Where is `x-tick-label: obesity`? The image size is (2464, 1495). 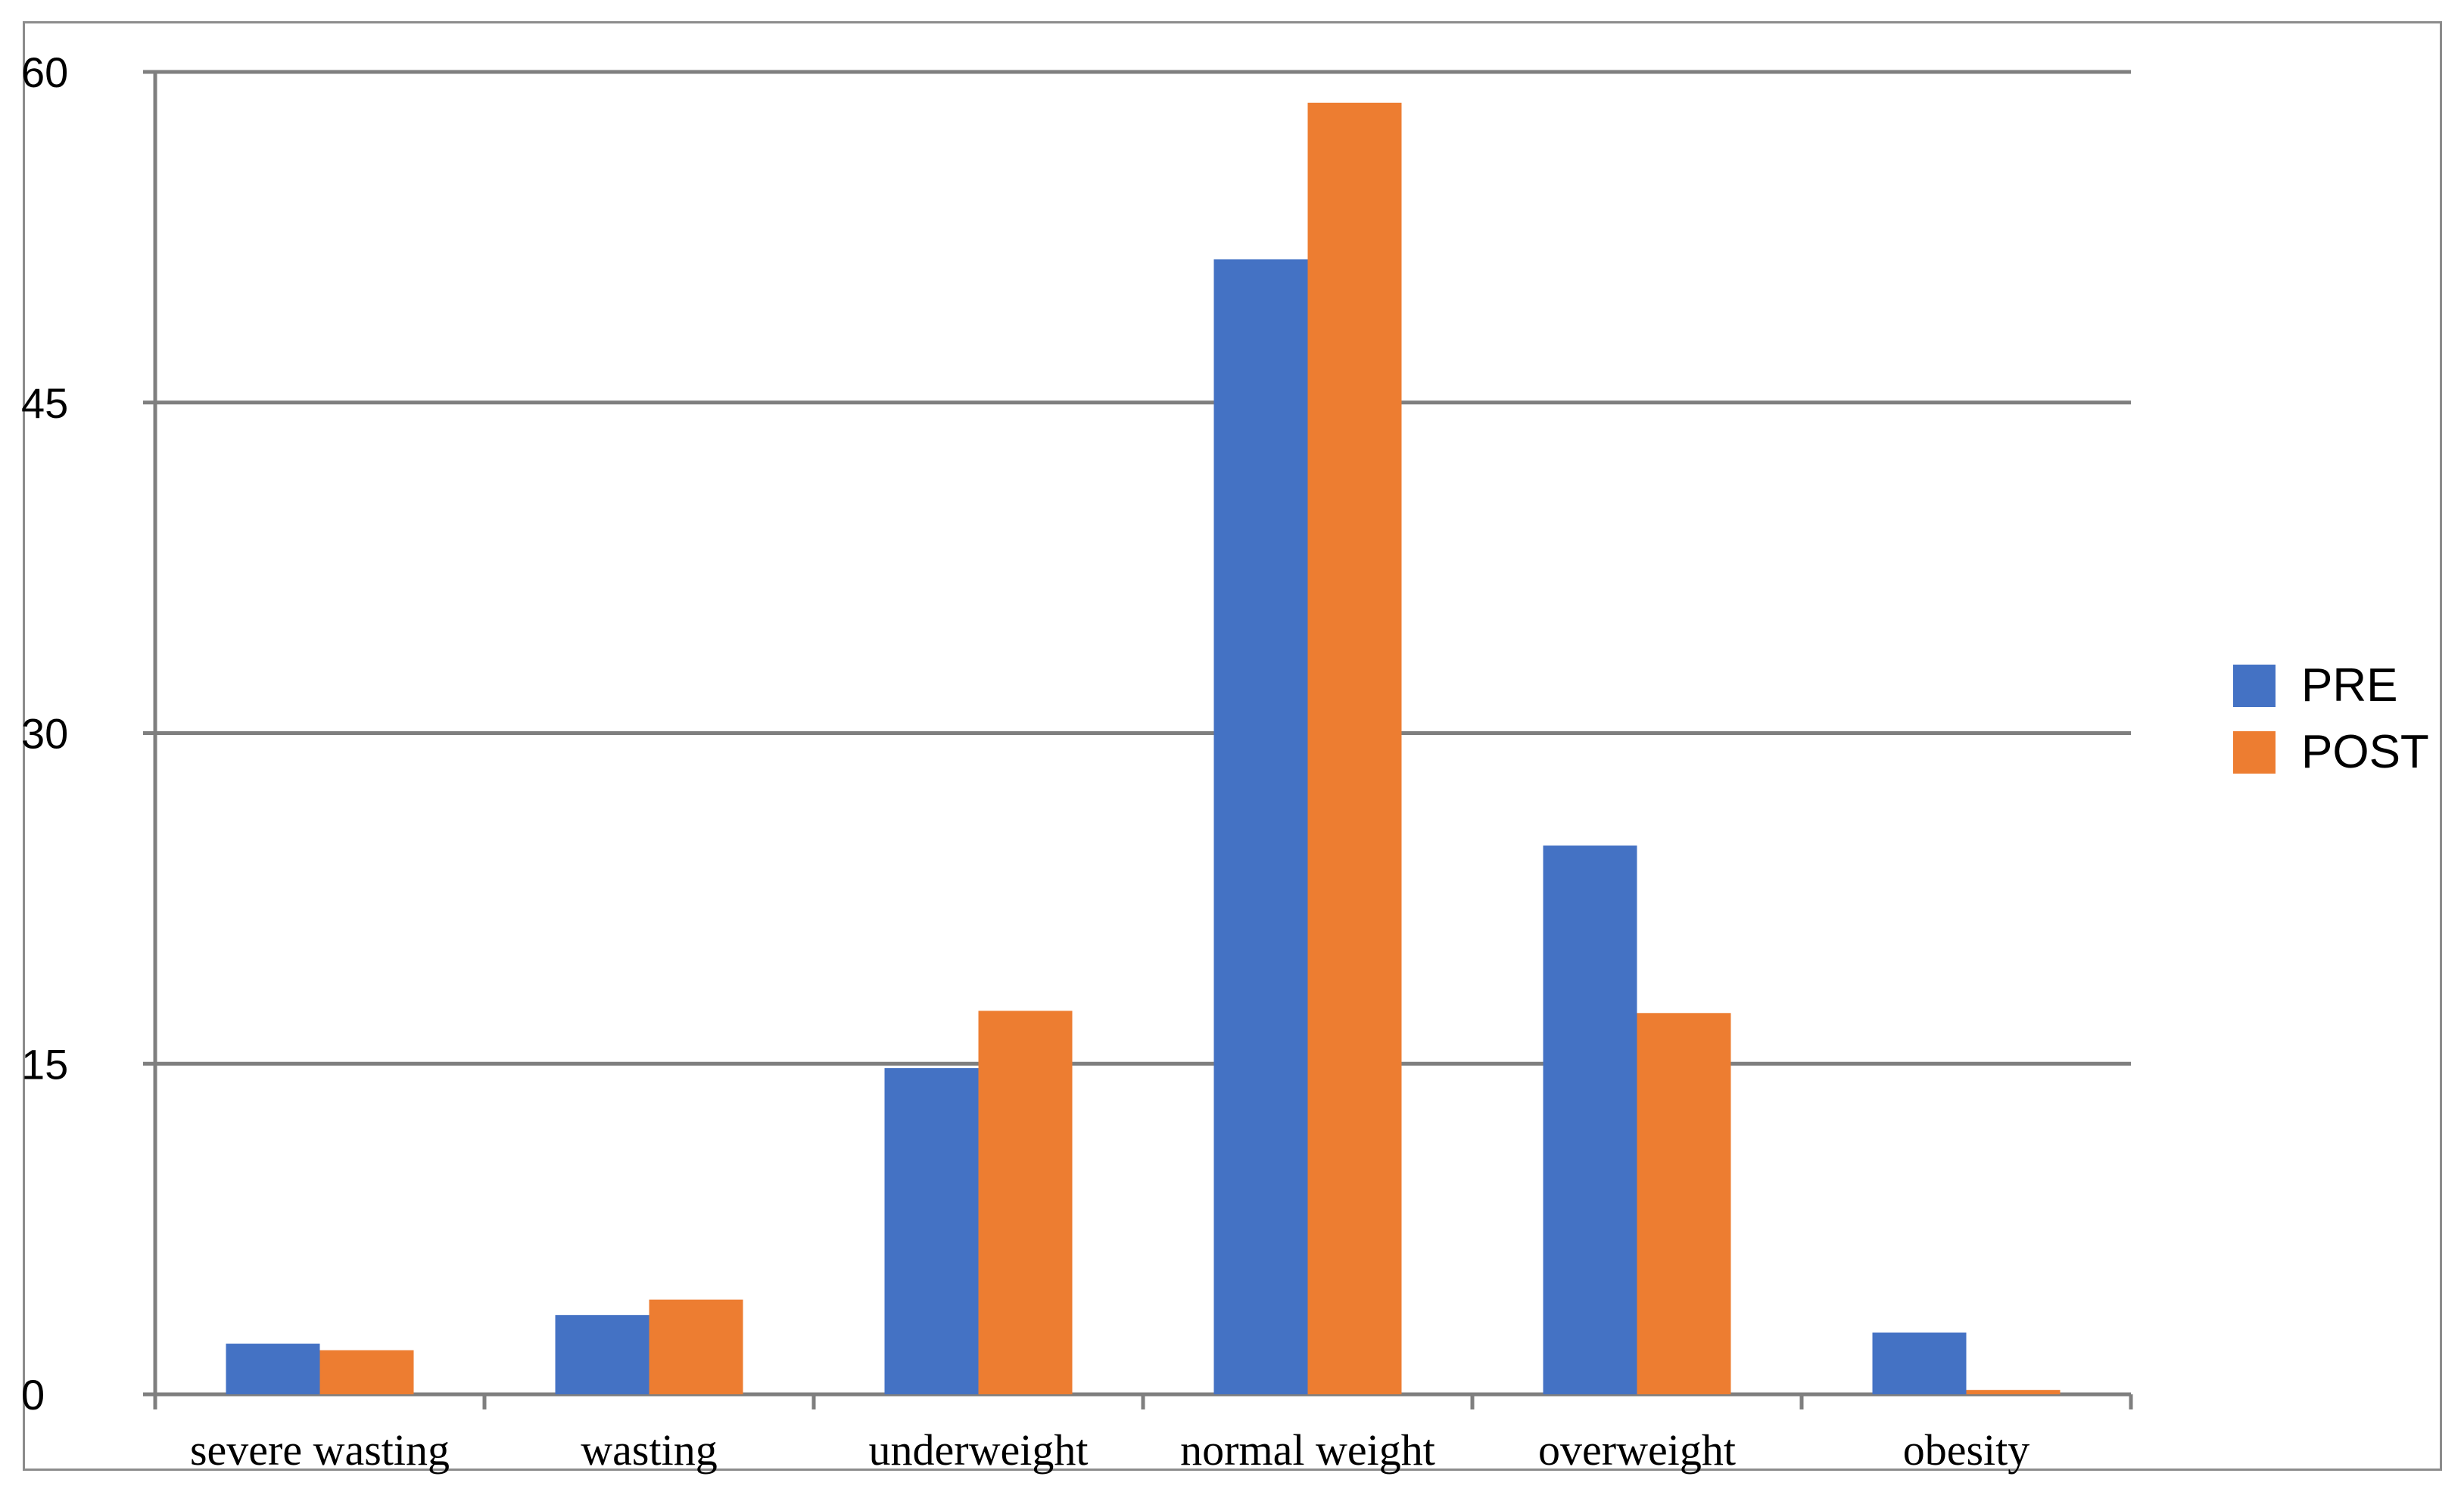 x-tick-label: obesity is located at coordinates (1966, 1450).